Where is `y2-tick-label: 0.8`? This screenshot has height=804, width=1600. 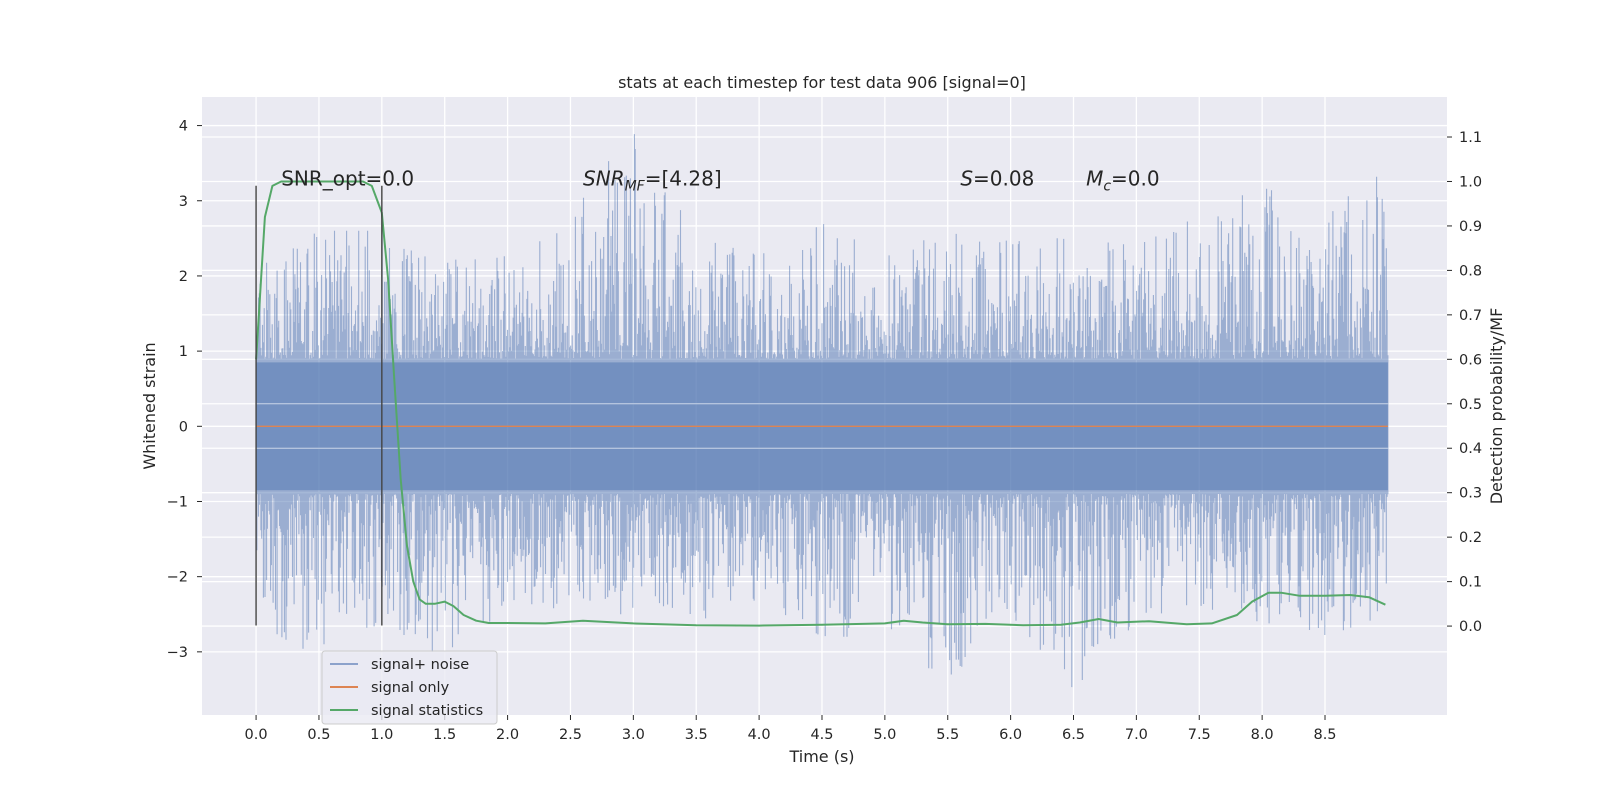
y2-tick-label: 0.8 is located at coordinates (1470, 271).